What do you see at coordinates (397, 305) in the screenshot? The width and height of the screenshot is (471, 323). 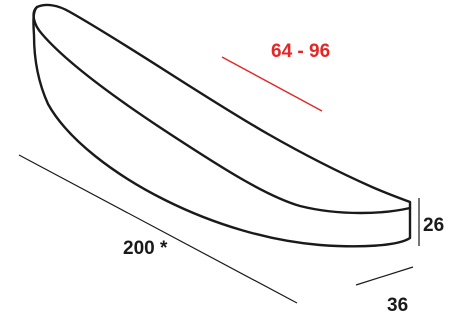 I see `depth-label: 36` at bounding box center [397, 305].